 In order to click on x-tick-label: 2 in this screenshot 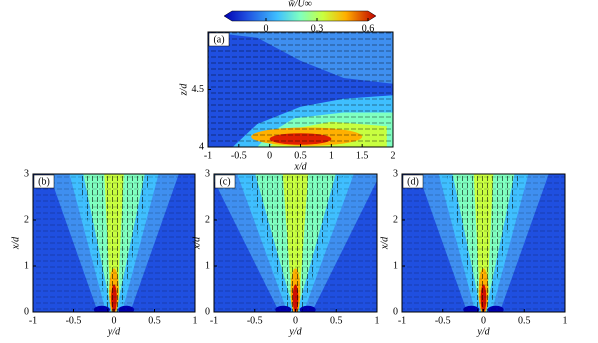, I will do `click(393, 155)`.